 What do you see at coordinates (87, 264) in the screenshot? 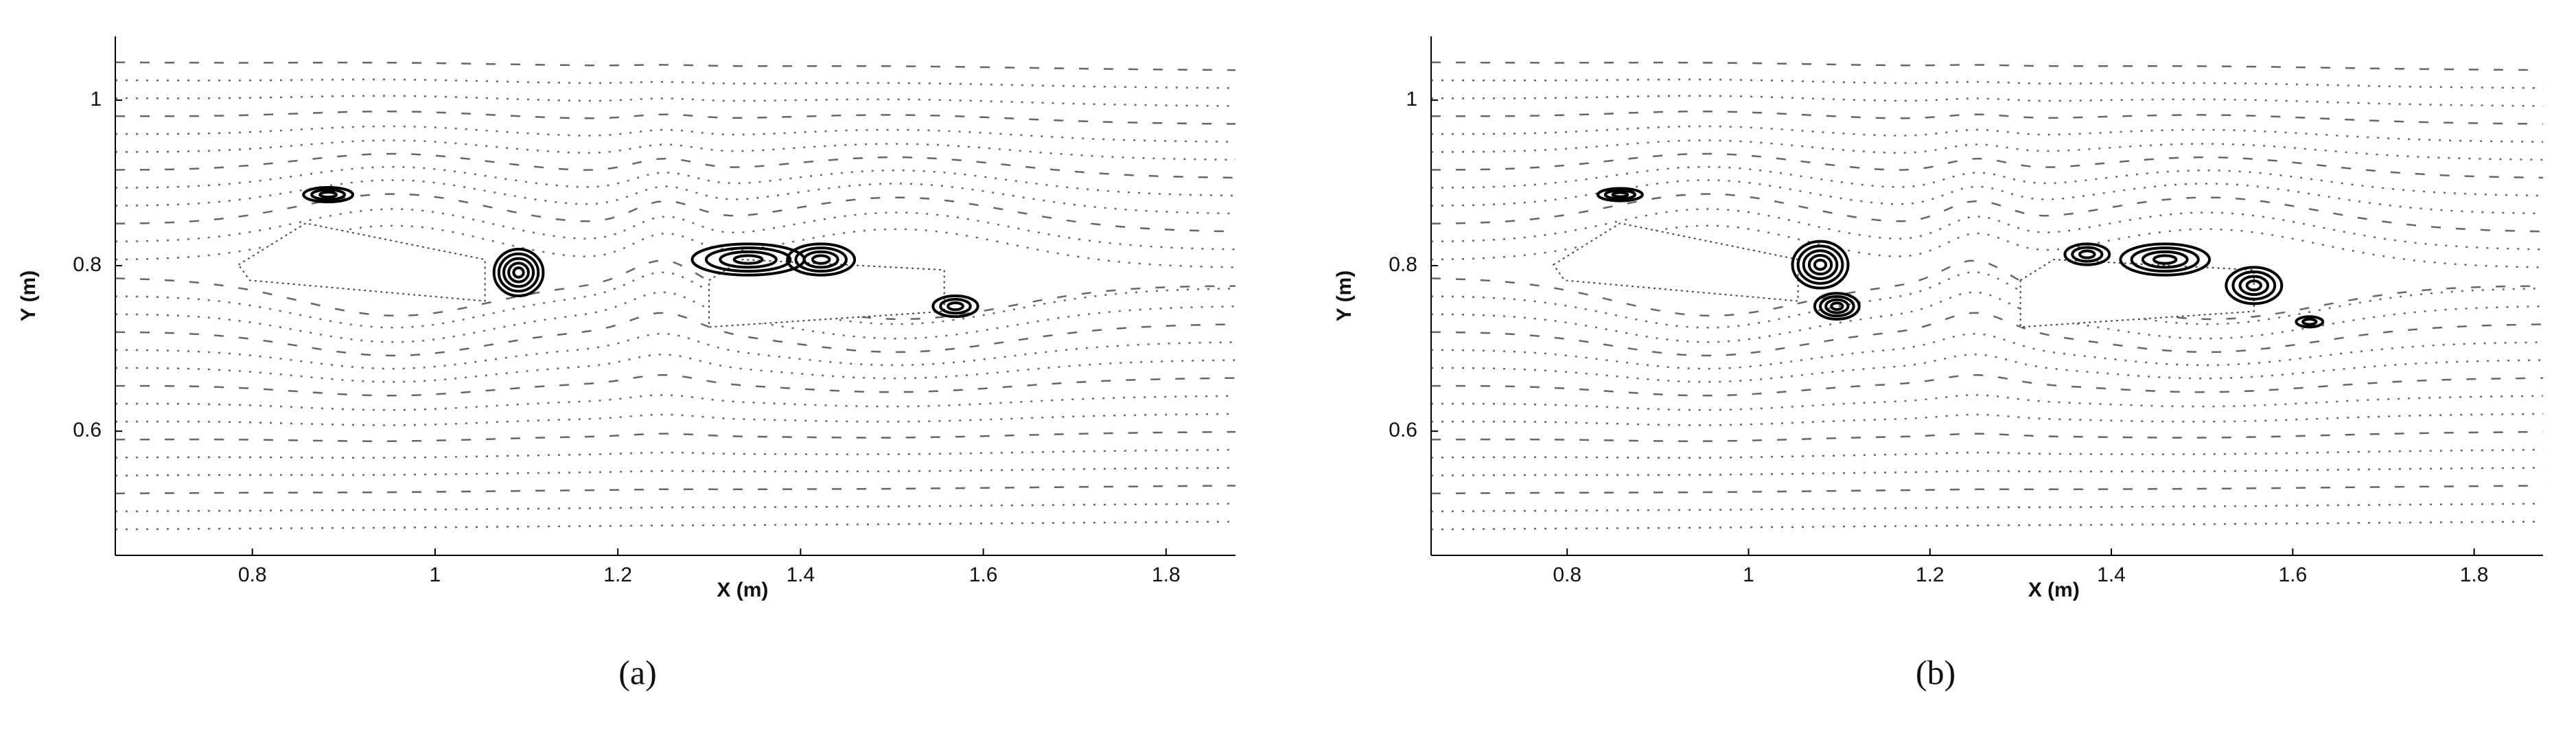
I see `y-tick-label: 0.8` at bounding box center [87, 264].